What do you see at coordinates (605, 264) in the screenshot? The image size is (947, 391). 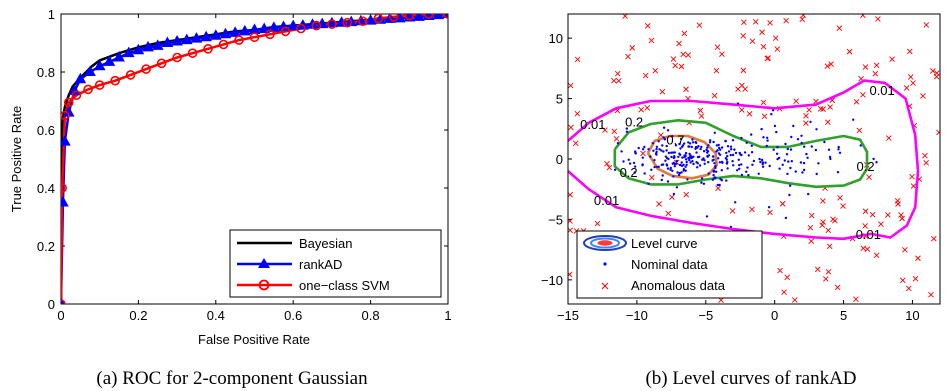 I see `nominal-legend-marker` at bounding box center [605, 264].